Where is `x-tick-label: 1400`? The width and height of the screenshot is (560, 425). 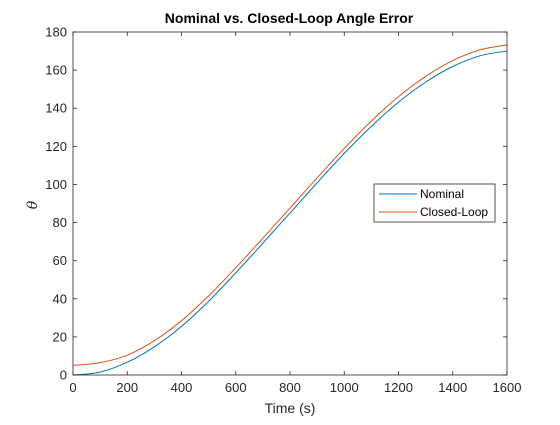 x-tick-label: 1400 is located at coordinates (452, 387).